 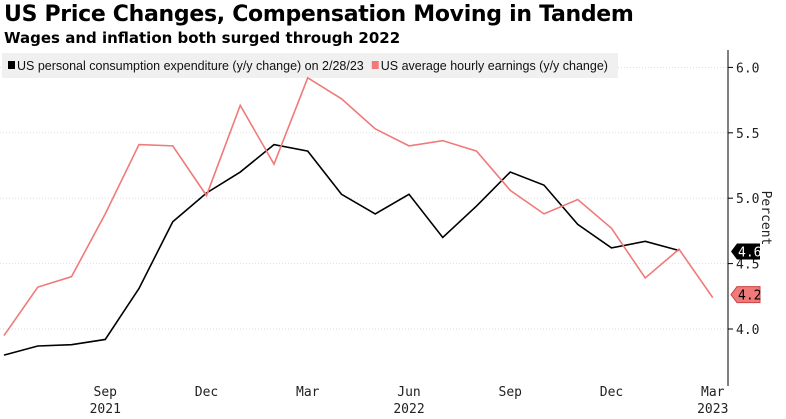 What do you see at coordinates (408, 392) in the screenshot?
I see `x-tick-label: Jun` at bounding box center [408, 392].